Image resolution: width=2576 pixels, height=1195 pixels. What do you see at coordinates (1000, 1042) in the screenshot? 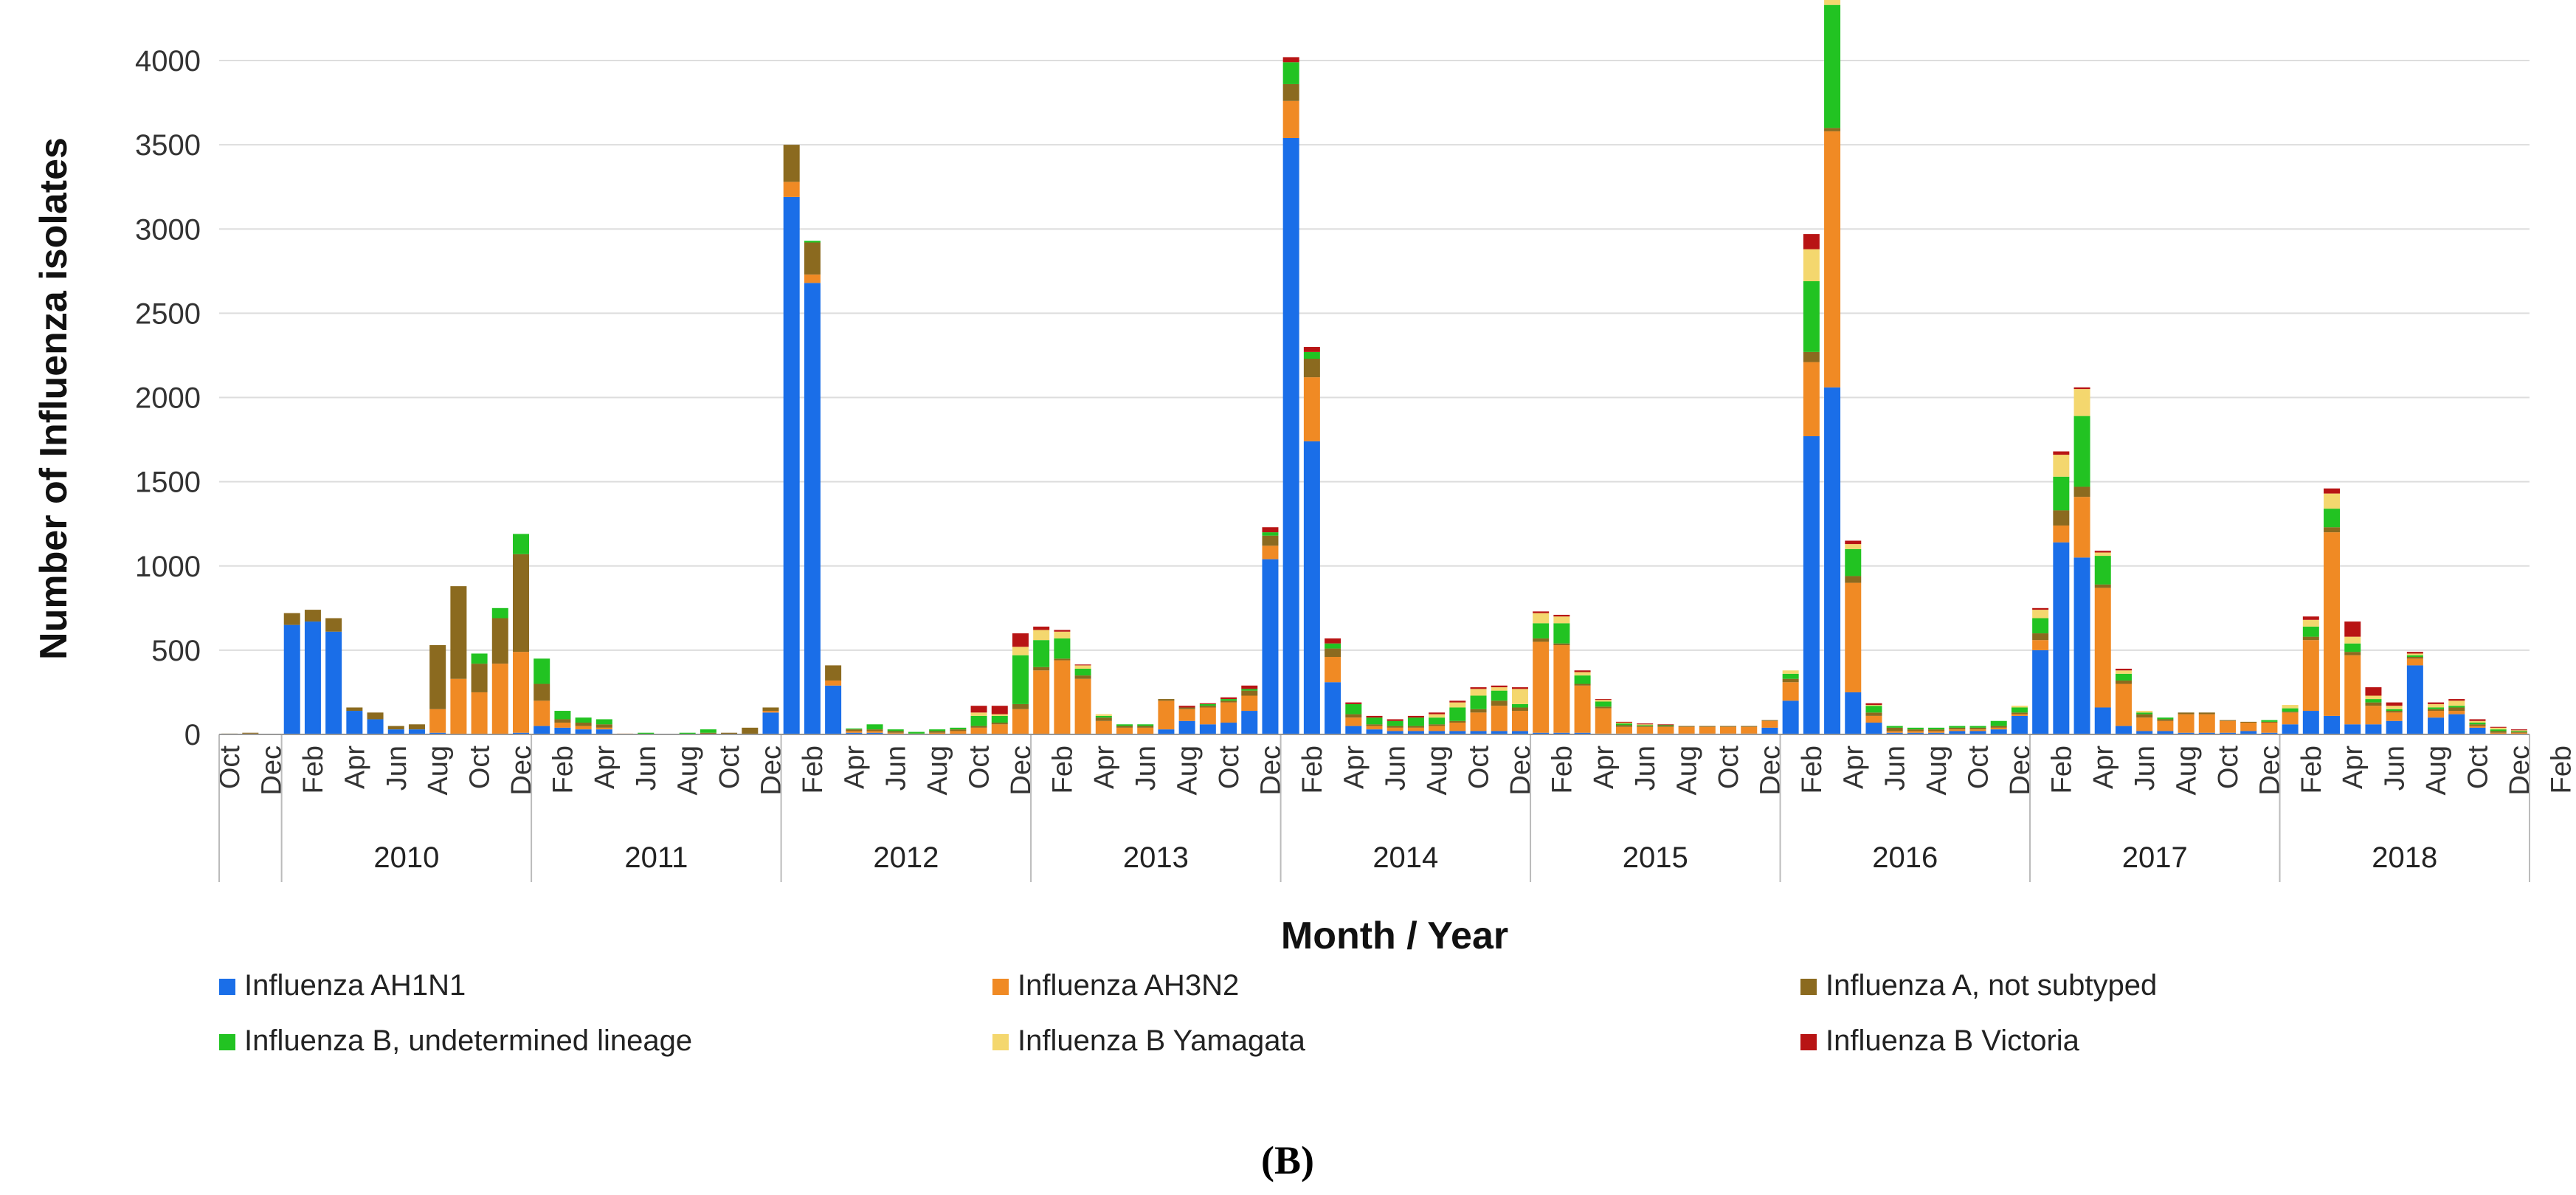
I see `legend-swatch` at bounding box center [1000, 1042].